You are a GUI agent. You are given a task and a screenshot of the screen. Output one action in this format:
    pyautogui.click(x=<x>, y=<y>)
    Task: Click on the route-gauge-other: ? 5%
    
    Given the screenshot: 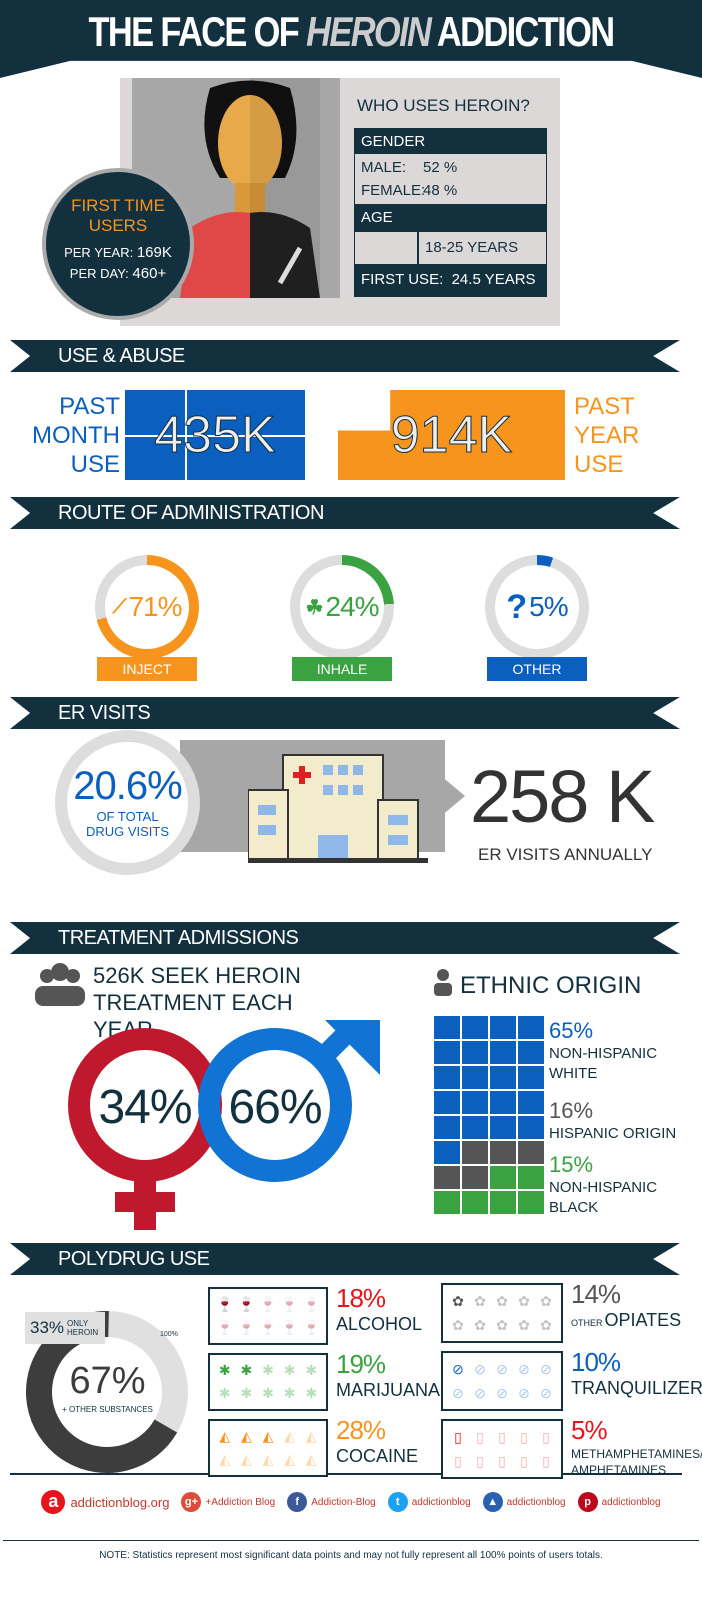 What is the action you would take?
    pyautogui.click(x=537, y=607)
    